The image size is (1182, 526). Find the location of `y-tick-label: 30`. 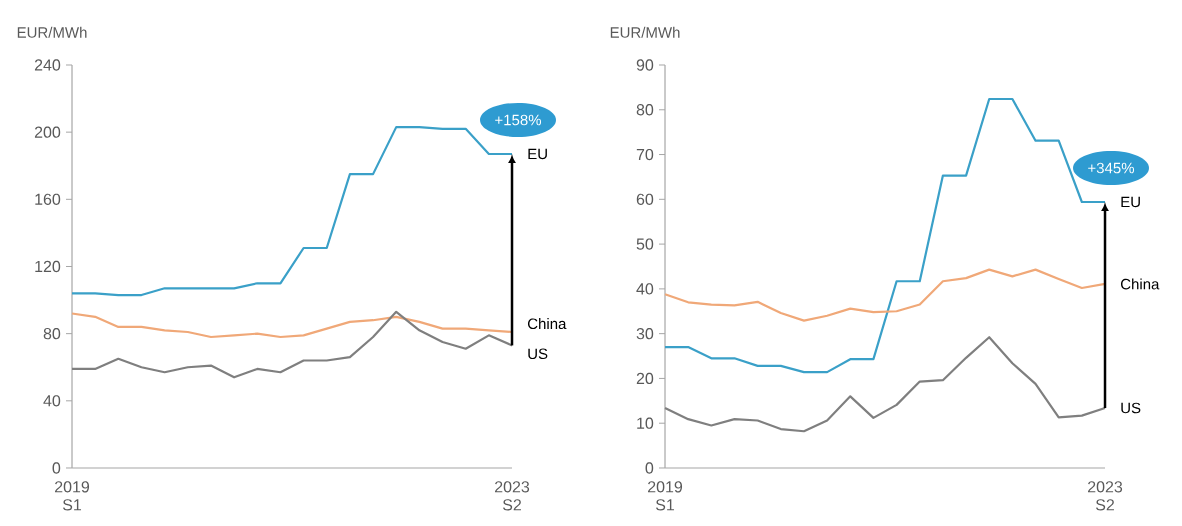

y-tick-label: 30 is located at coordinates (645, 333).